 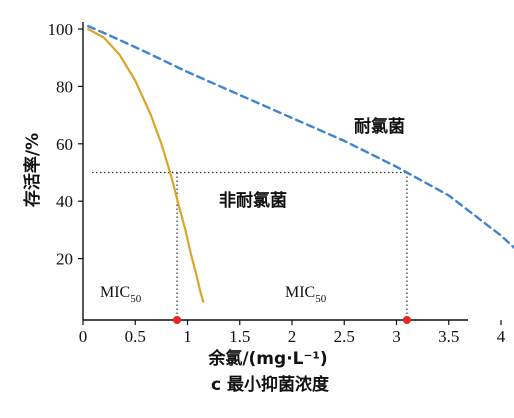 What do you see at coordinates (306, 294) in the screenshot?
I see `mic-label-right: MIC50` at bounding box center [306, 294].